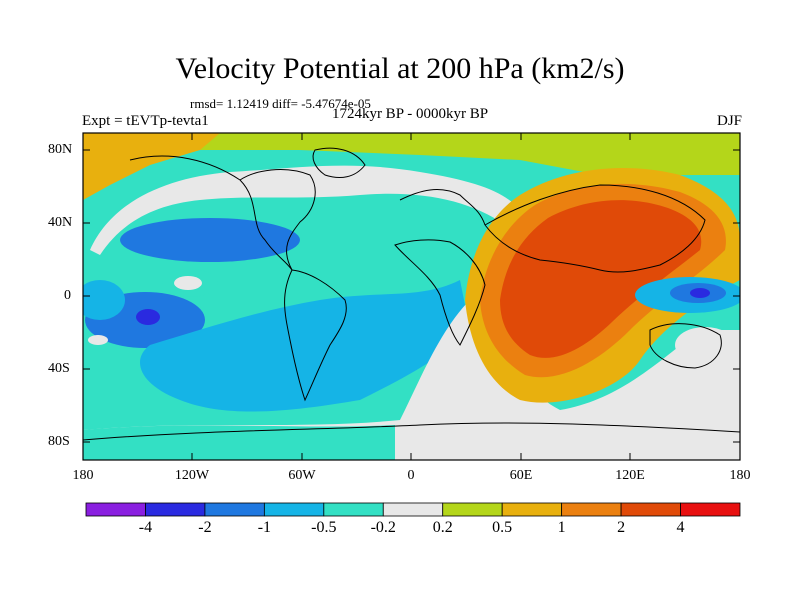  What do you see at coordinates (595, 228) in the screenshot?
I see `asia-coast` at bounding box center [595, 228].